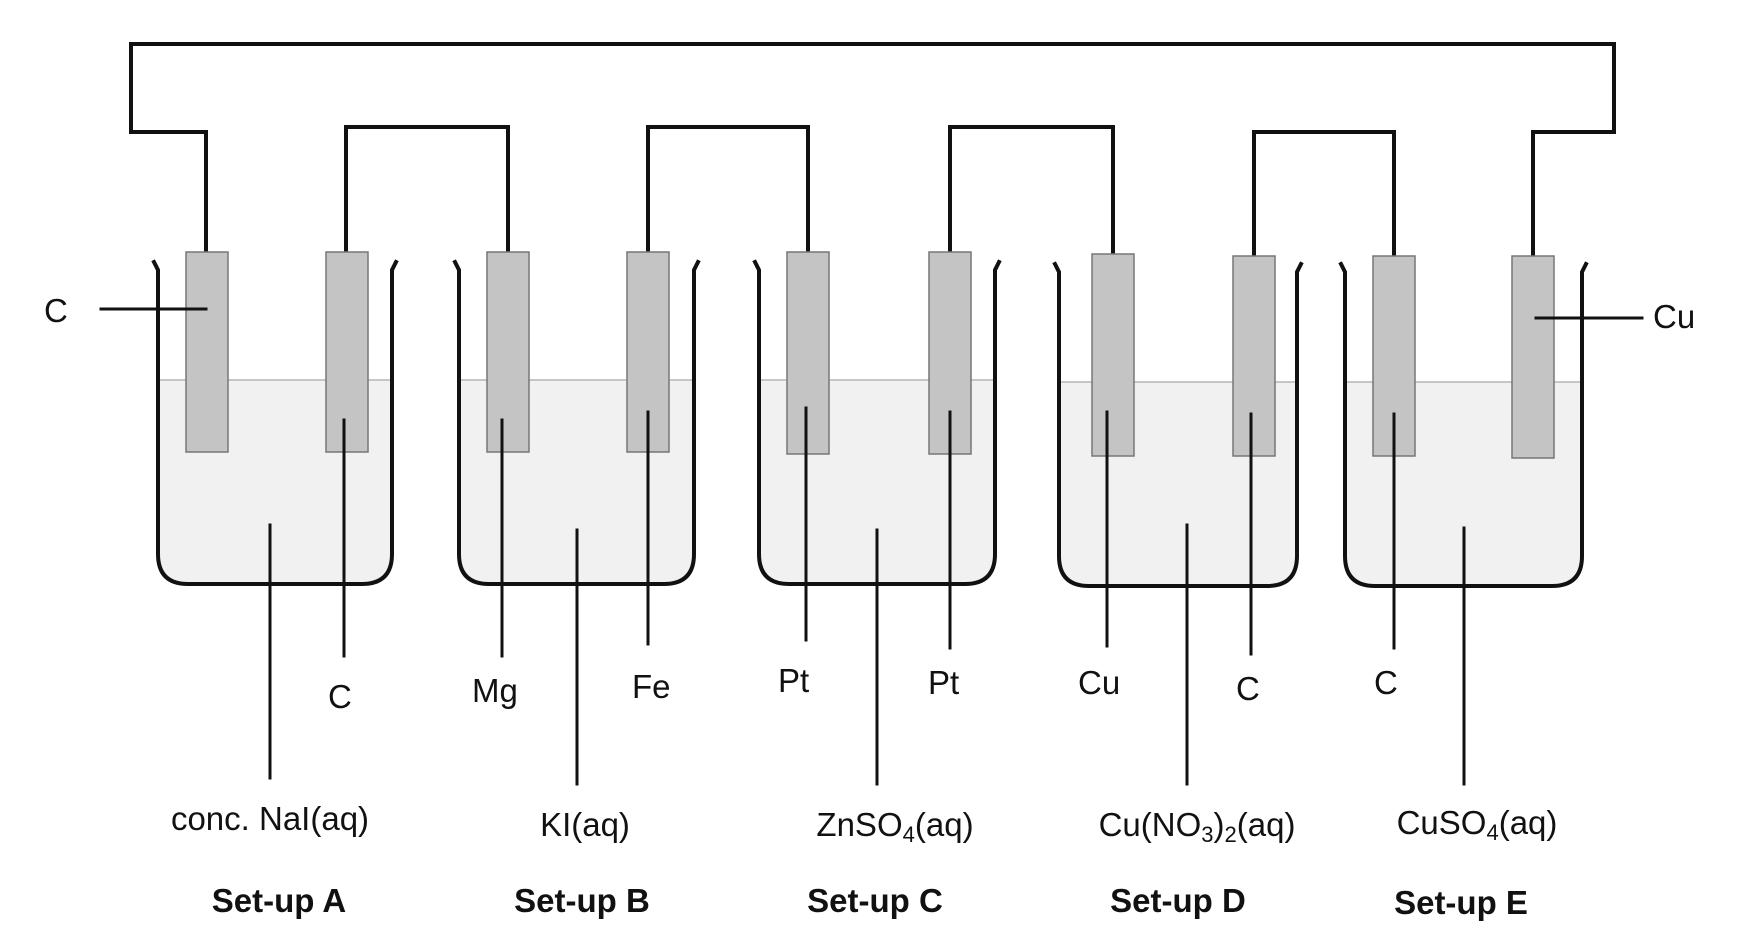  What do you see at coordinates (1197, 826) in the screenshot?
I see `solution-label-d: Cu(NO3)2(aq)` at bounding box center [1197, 826].